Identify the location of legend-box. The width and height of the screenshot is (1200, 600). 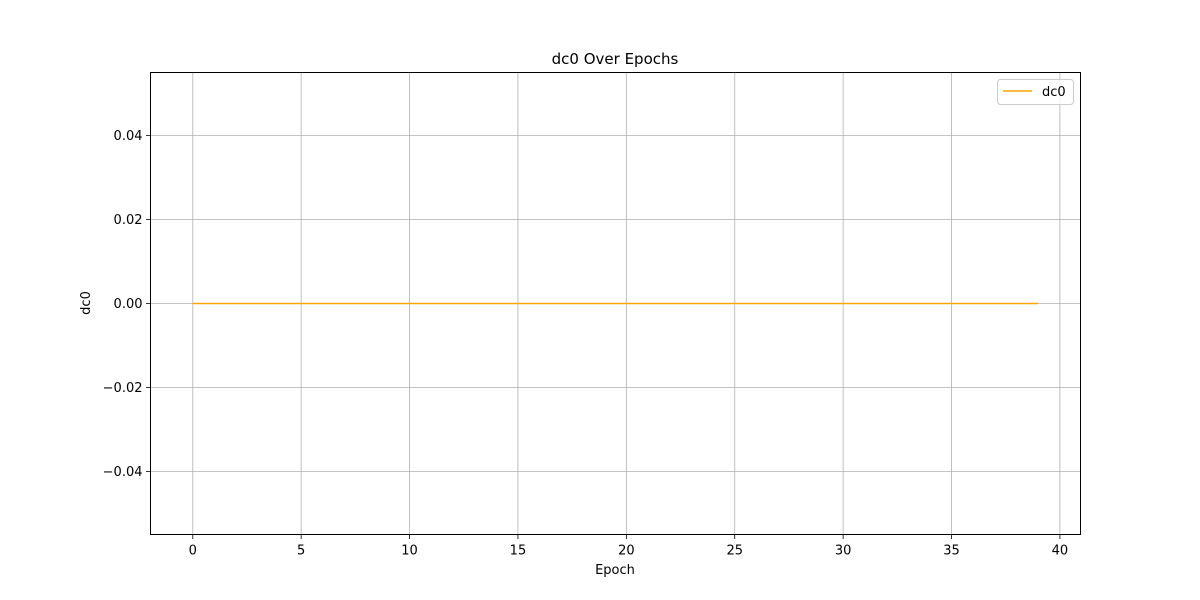
(1035, 92).